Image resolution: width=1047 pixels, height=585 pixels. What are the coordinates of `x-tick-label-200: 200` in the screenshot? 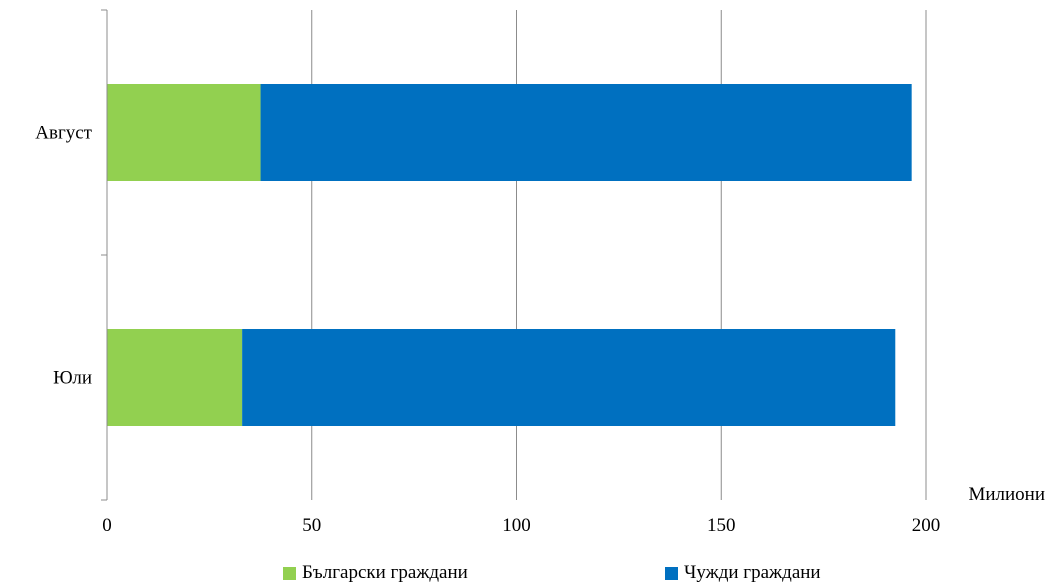 It's located at (926, 525).